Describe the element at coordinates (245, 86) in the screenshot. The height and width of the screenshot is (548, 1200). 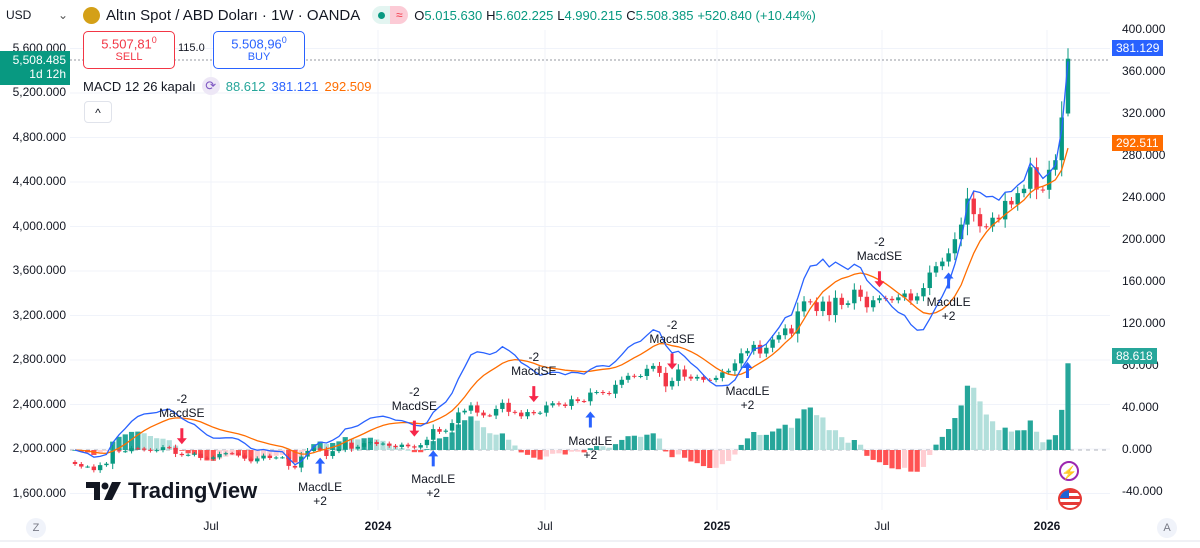
I see `hist-value: 88.612` at that location.